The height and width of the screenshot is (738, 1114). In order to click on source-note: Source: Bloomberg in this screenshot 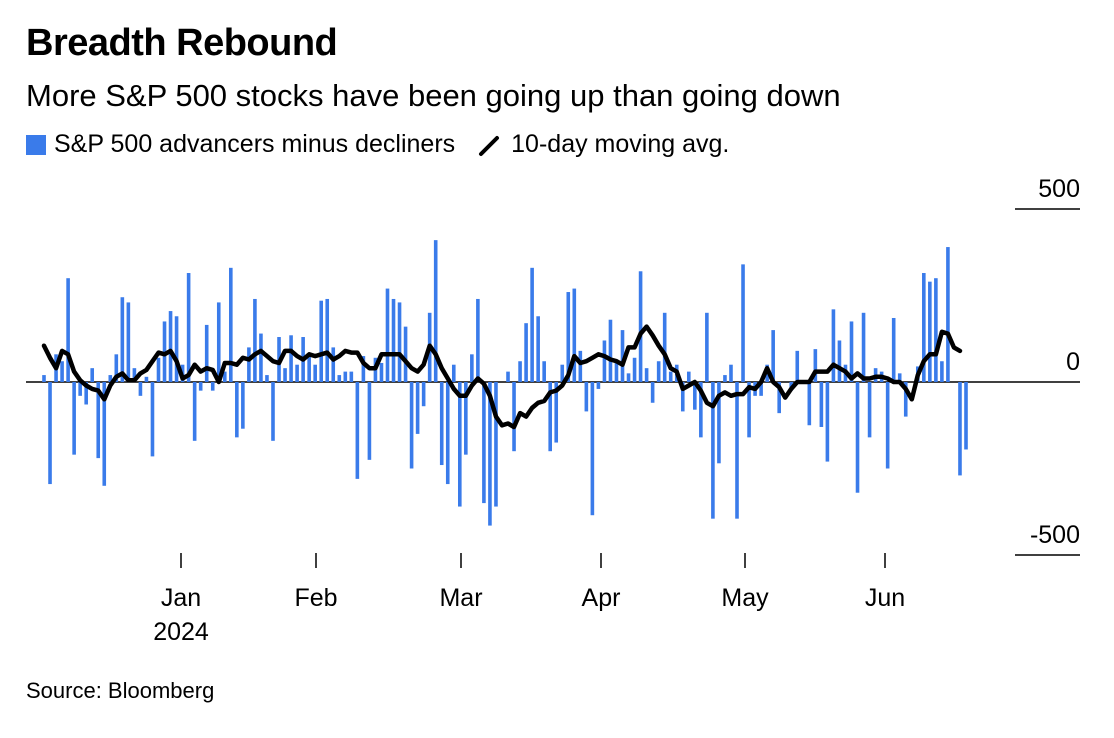, I will do `click(120, 690)`.